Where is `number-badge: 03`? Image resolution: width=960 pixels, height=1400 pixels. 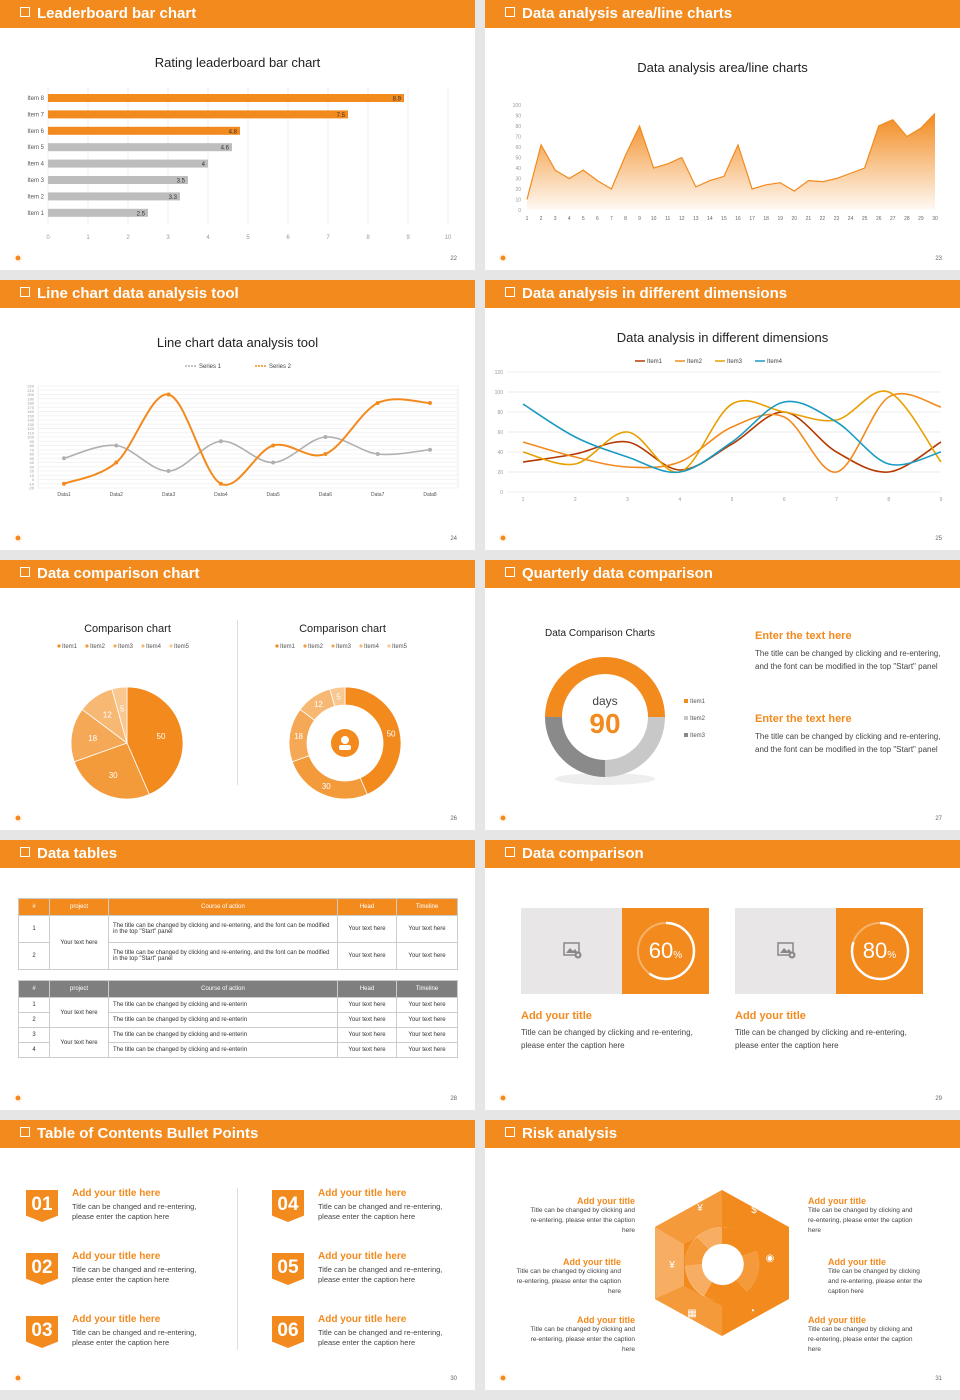
number-badge: 03 is located at coordinates (42, 1332).